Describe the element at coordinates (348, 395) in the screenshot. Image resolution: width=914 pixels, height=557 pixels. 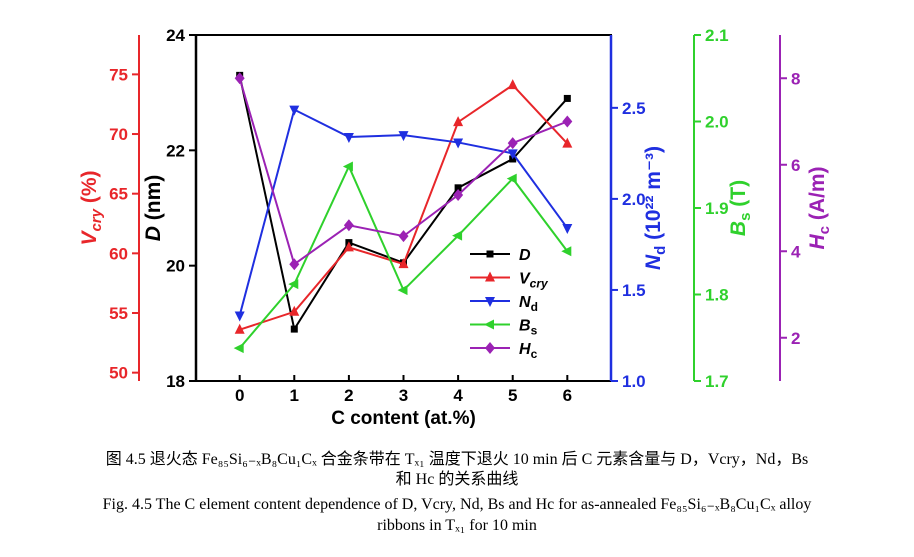
I see `x-tick-label: 2` at that location.